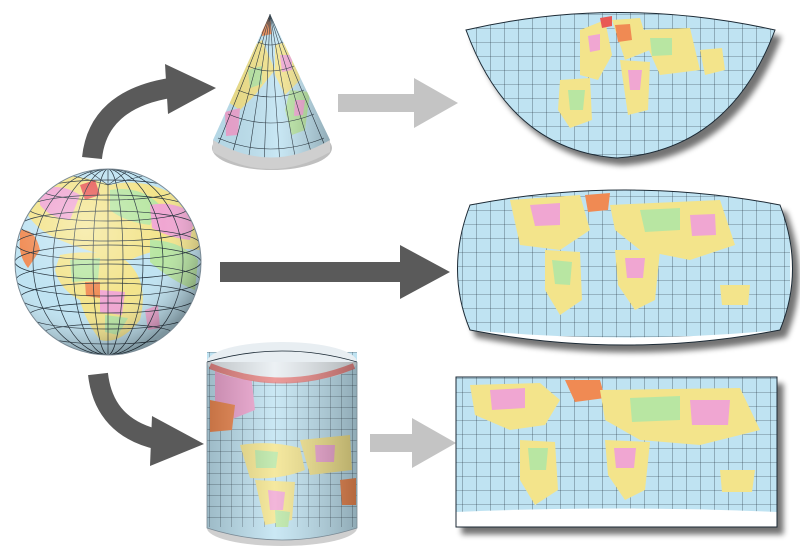 This screenshot has width=800, height=557. I want to click on straight-arrow-middle-icon, so click(335, 272).